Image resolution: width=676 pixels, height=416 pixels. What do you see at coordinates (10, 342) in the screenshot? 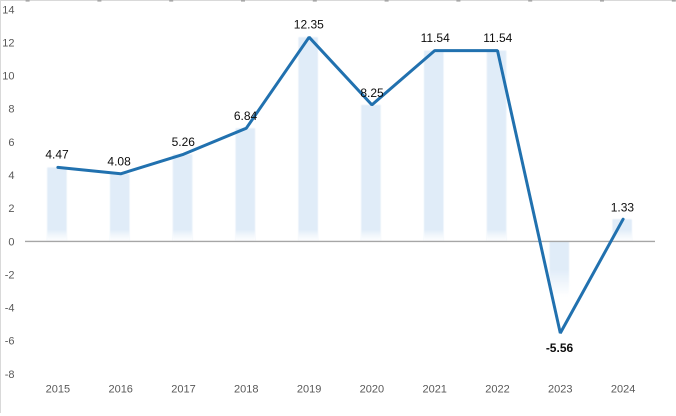
I see `svg-text: -6` at bounding box center [10, 342].